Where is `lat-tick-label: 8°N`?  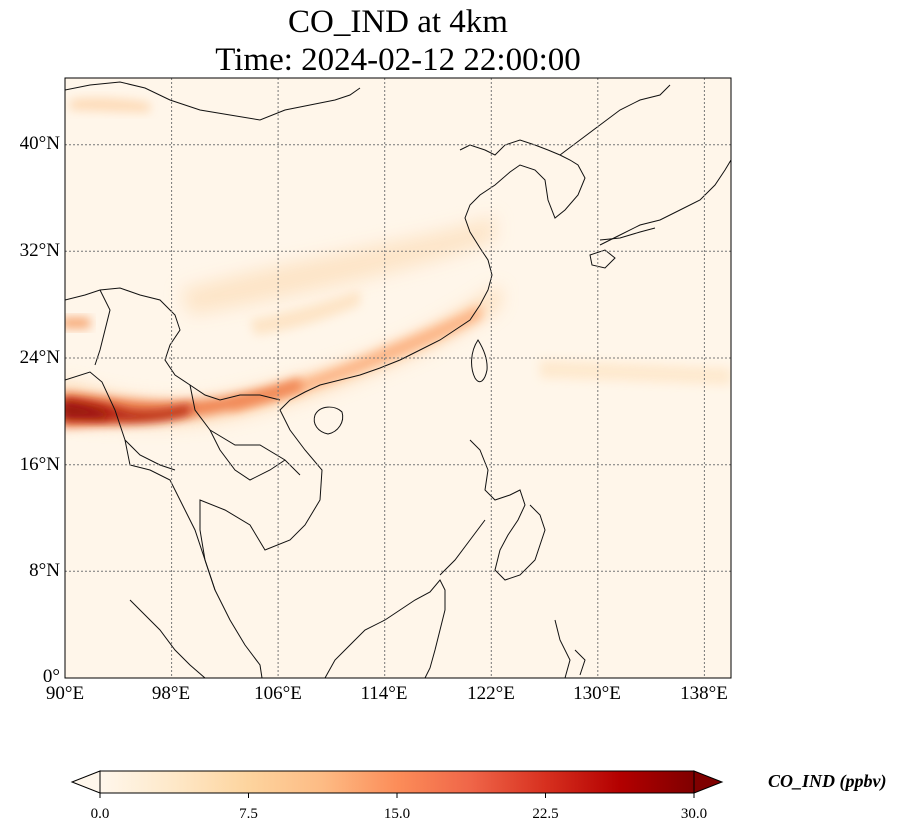
lat-tick-label: 8°N is located at coordinates (44, 570).